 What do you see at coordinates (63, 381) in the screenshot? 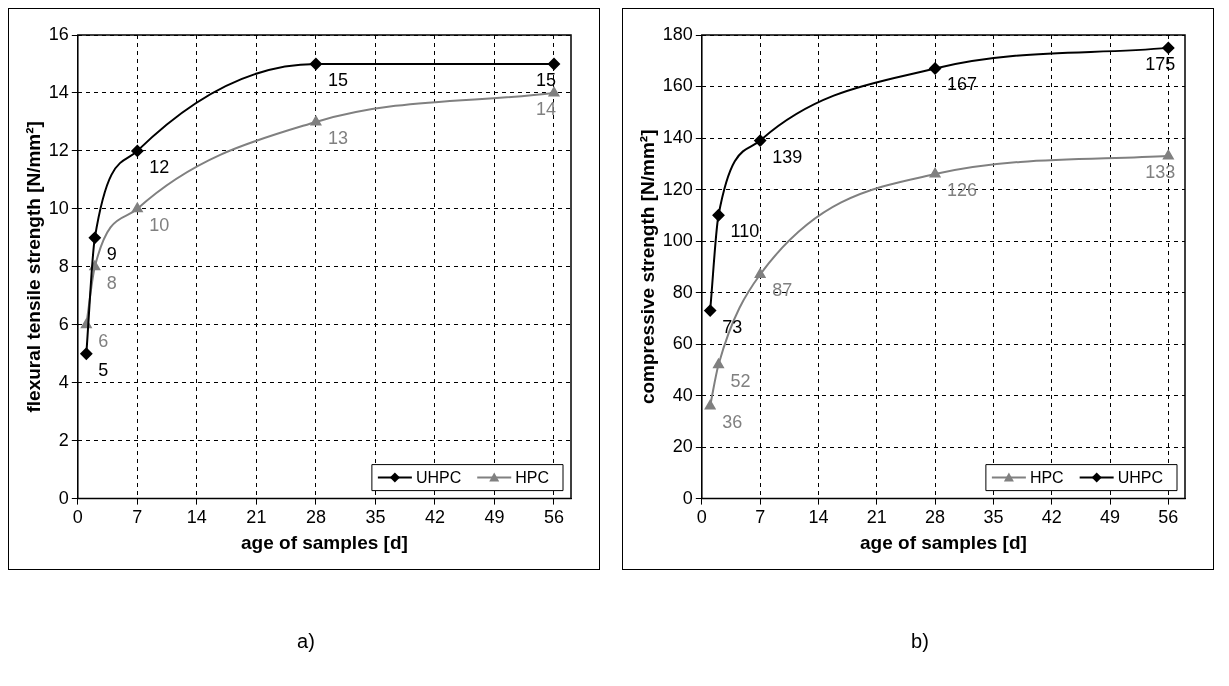
I see `y-tick-label: 4` at bounding box center [63, 381].